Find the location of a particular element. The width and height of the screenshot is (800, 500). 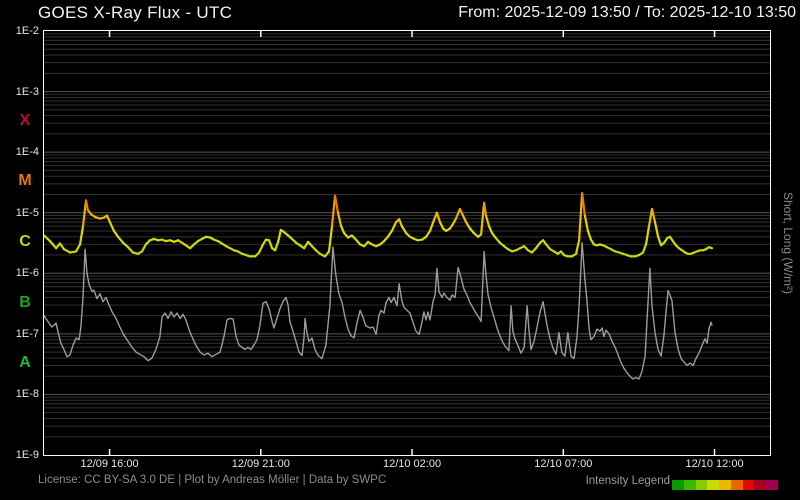

flux-class-label-m: M is located at coordinates (25, 181).